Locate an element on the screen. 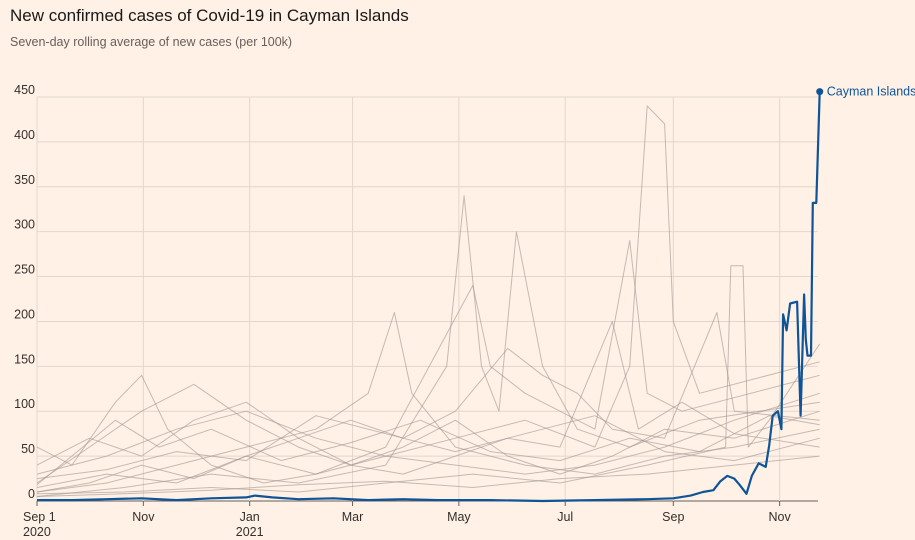 The width and height of the screenshot is (915, 540). x-tick-label: Jul is located at coordinates (565, 517).